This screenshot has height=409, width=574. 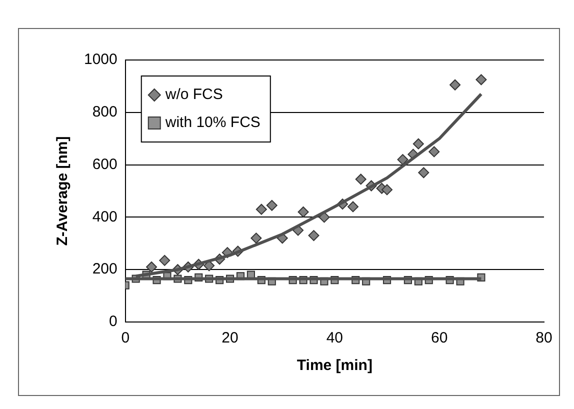 I want to click on x-tick-label: 20, so click(x=230, y=338).